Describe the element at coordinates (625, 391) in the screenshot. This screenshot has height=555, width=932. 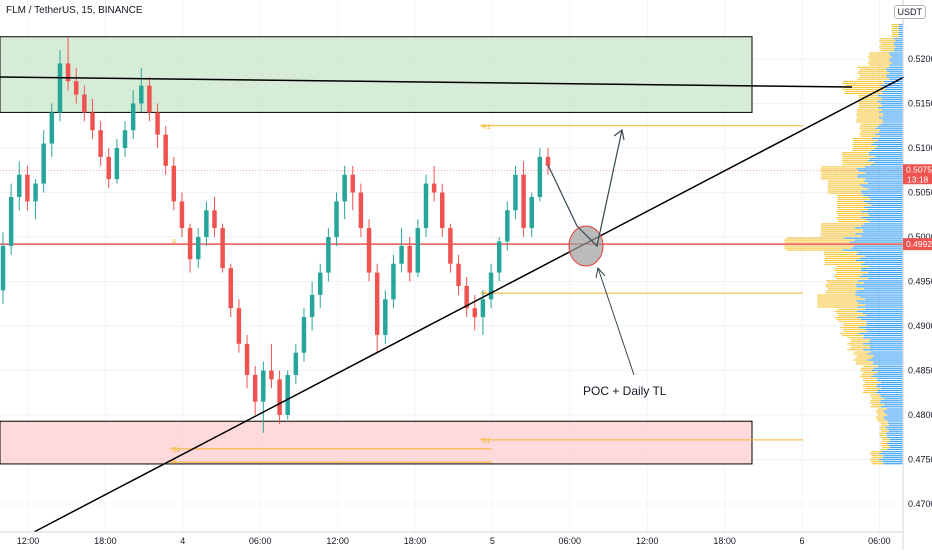
I see `annotation-text: POC + Daily TL` at that location.